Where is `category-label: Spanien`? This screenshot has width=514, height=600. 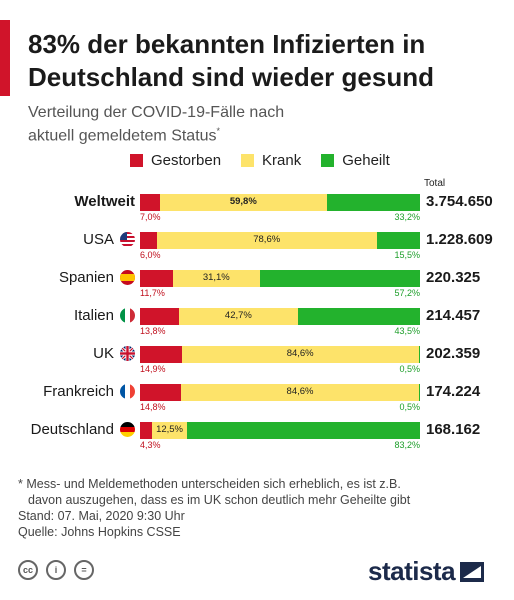 category-label: Spanien is located at coordinates (86, 277).